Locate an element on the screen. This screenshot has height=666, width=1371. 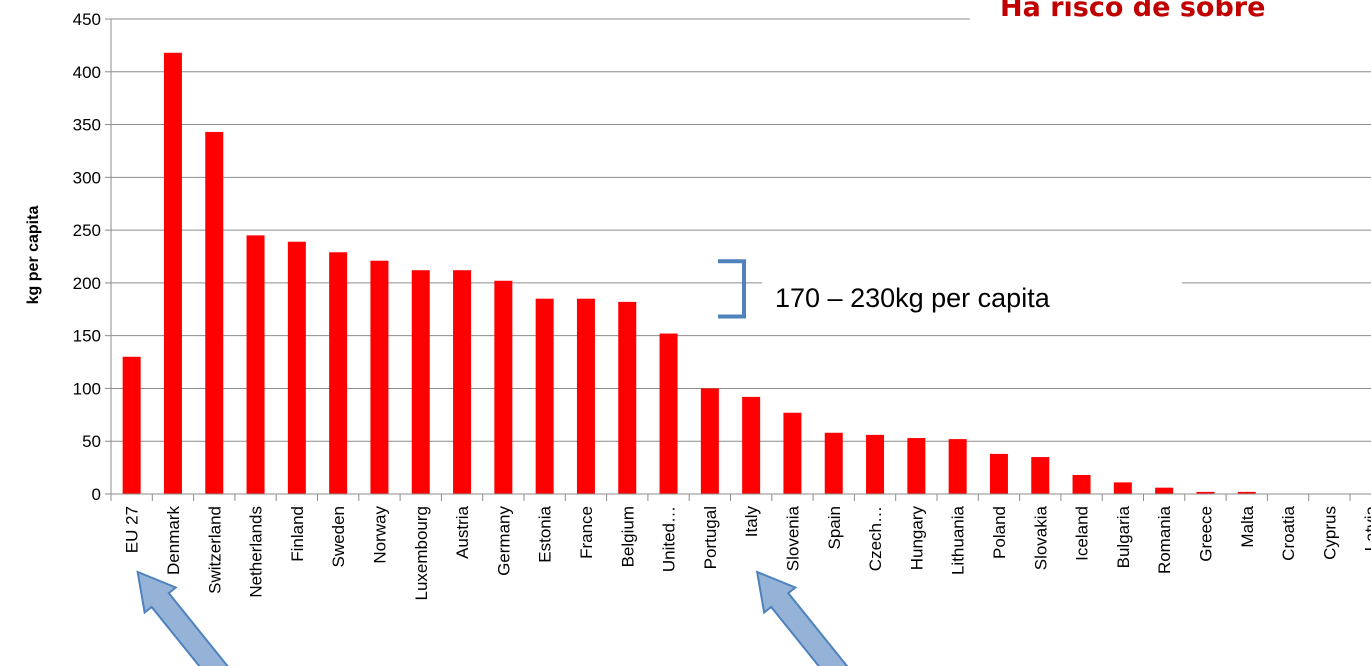
y-tick-label: 400 is located at coordinates (87, 72).